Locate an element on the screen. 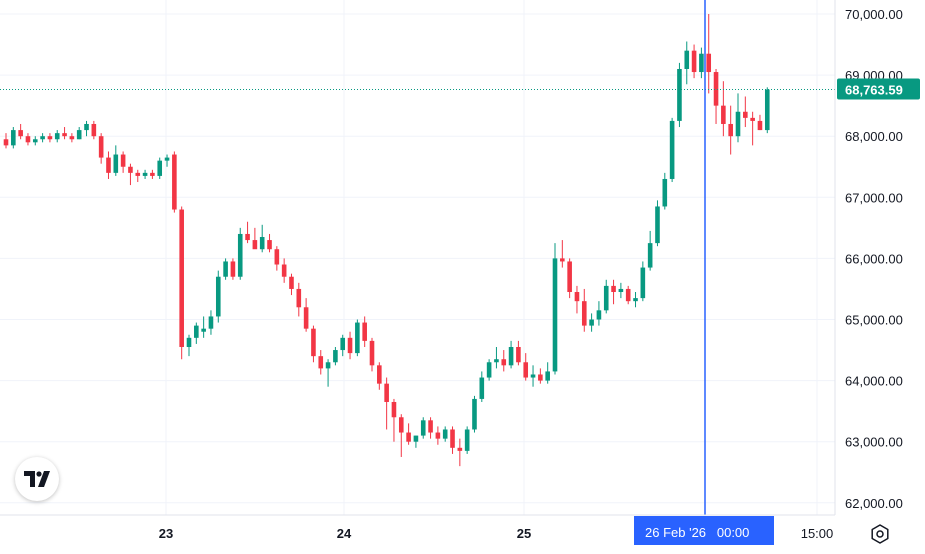  tradingview-logo is located at coordinates (37, 479).